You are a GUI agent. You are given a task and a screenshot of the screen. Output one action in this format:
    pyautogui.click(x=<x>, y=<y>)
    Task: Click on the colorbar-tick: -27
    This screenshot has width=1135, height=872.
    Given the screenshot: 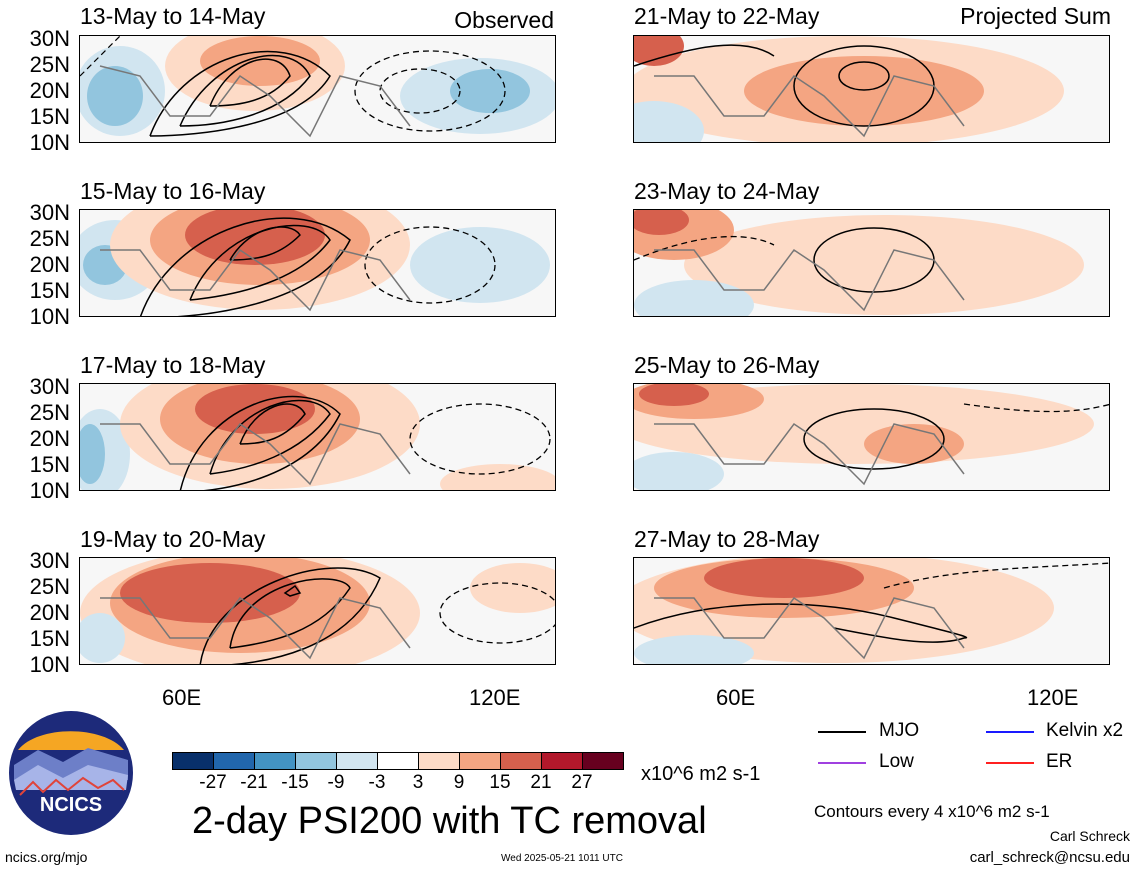 What is the action you would take?
    pyautogui.click(x=213, y=782)
    